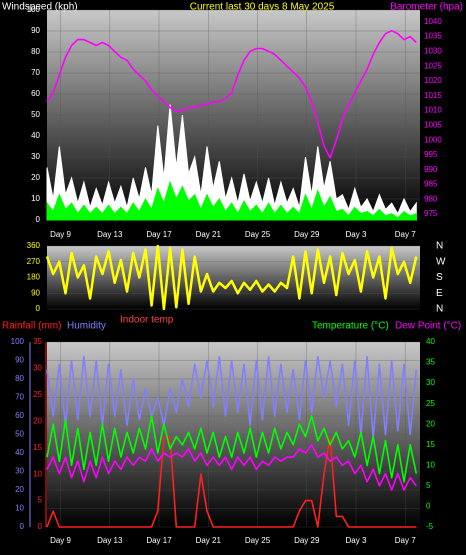 The height and width of the screenshot is (555, 466). What do you see at coordinates (433, 124) in the screenshot?
I see `y2-tick-label: 1005` at bounding box center [433, 124].